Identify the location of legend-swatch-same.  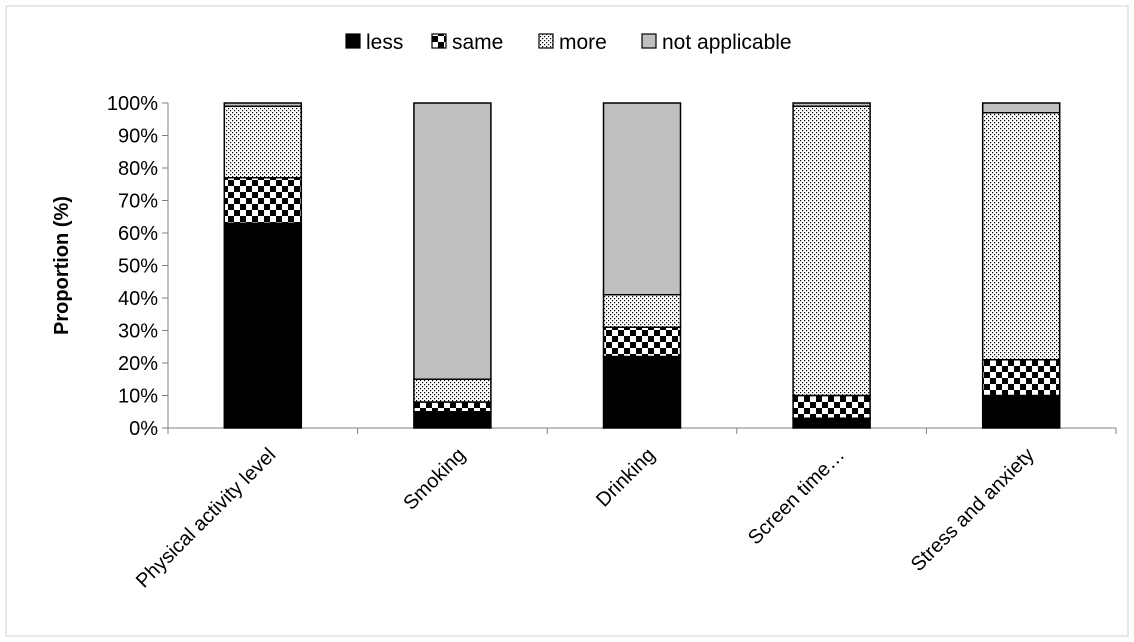
(439, 41).